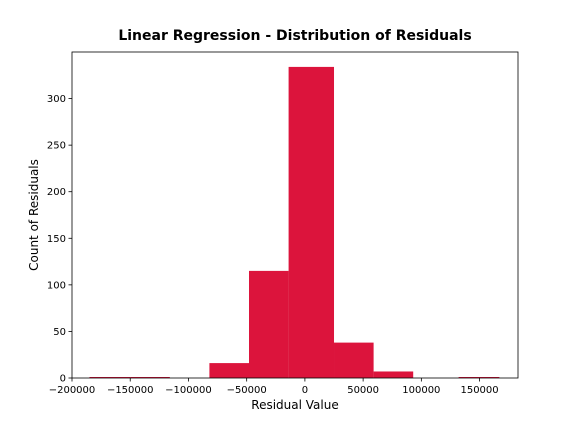 This screenshot has height=436, width=576. What do you see at coordinates (59, 332) in the screenshot?
I see `y-tick-label-1: 50` at bounding box center [59, 332].